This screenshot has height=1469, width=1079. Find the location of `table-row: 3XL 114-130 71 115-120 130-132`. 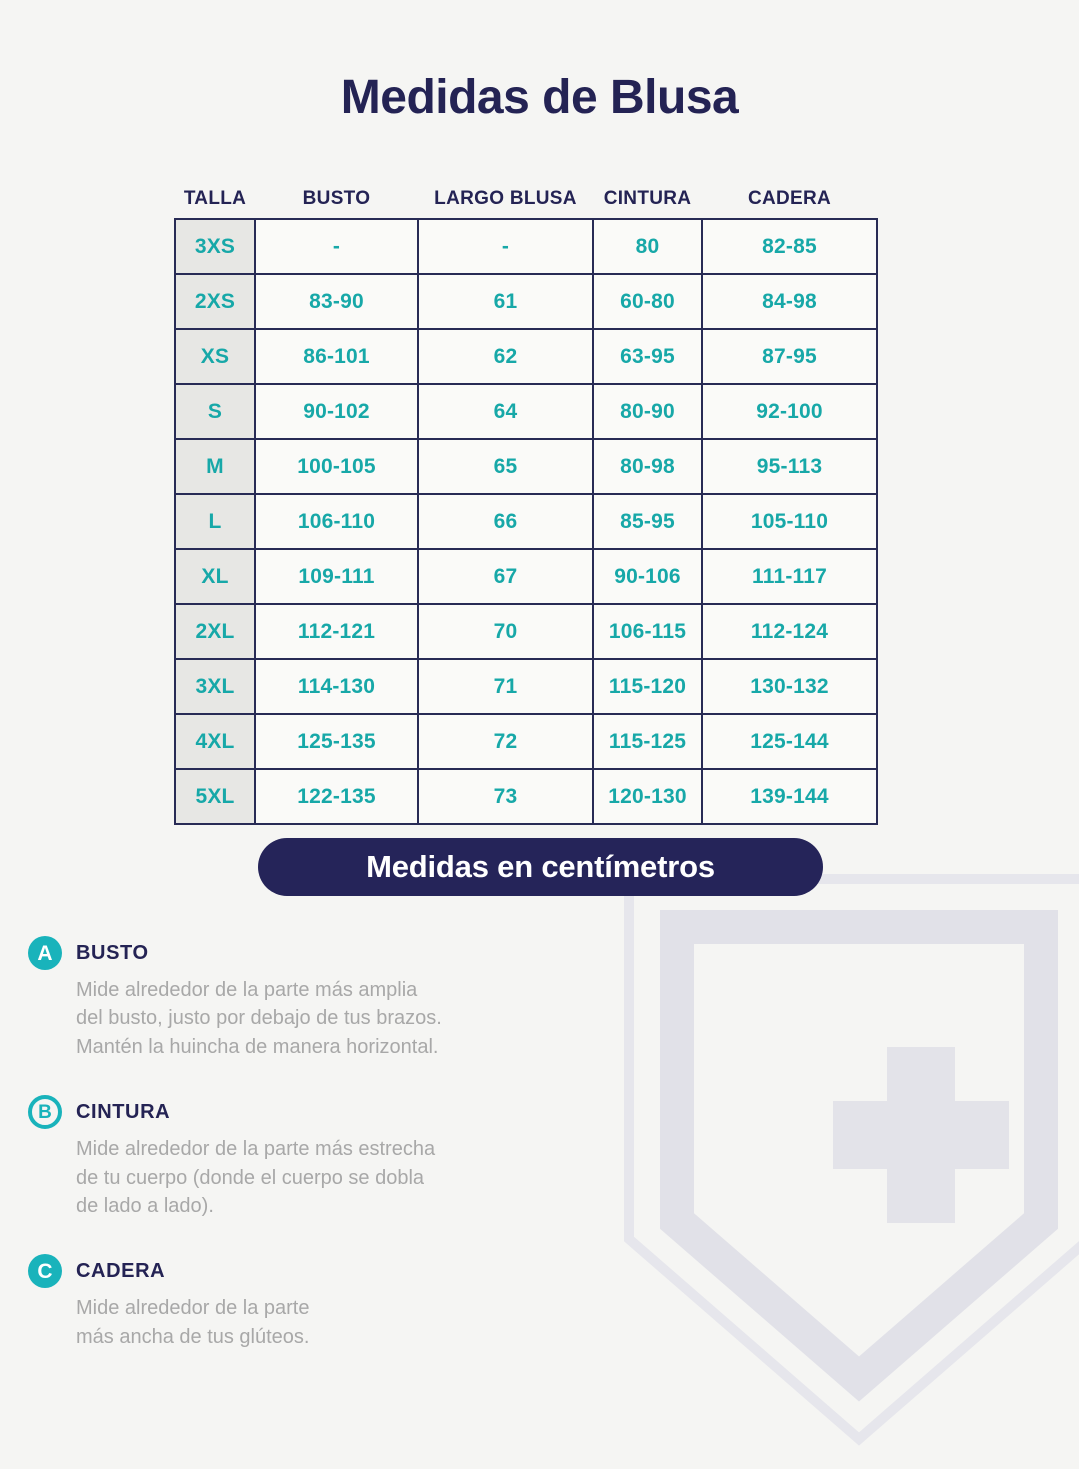

table-row: 3XL 114-130 71 115-120 130-132 is located at coordinates (526, 686).